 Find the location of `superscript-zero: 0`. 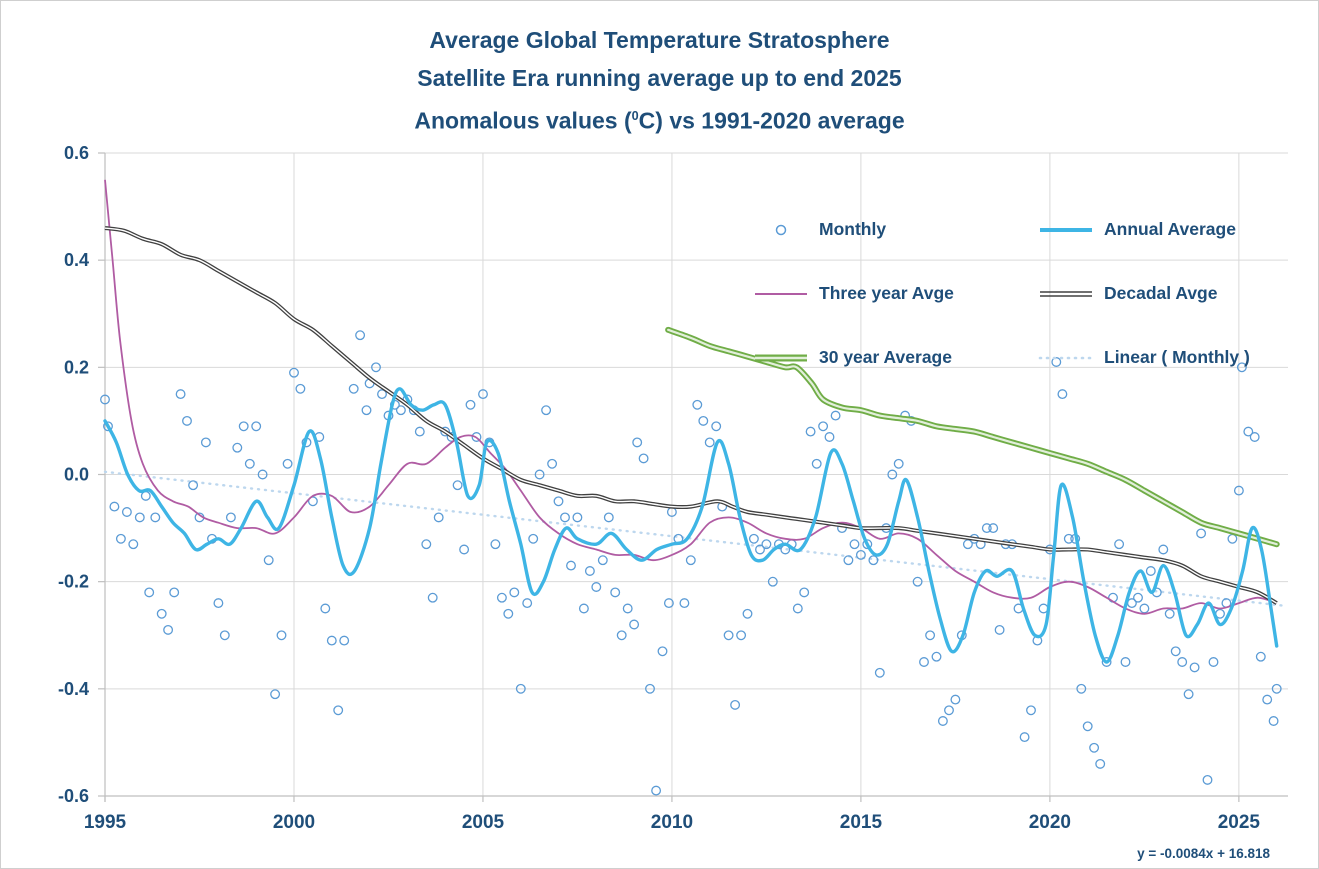

superscript-zero: 0 is located at coordinates (635, 116).